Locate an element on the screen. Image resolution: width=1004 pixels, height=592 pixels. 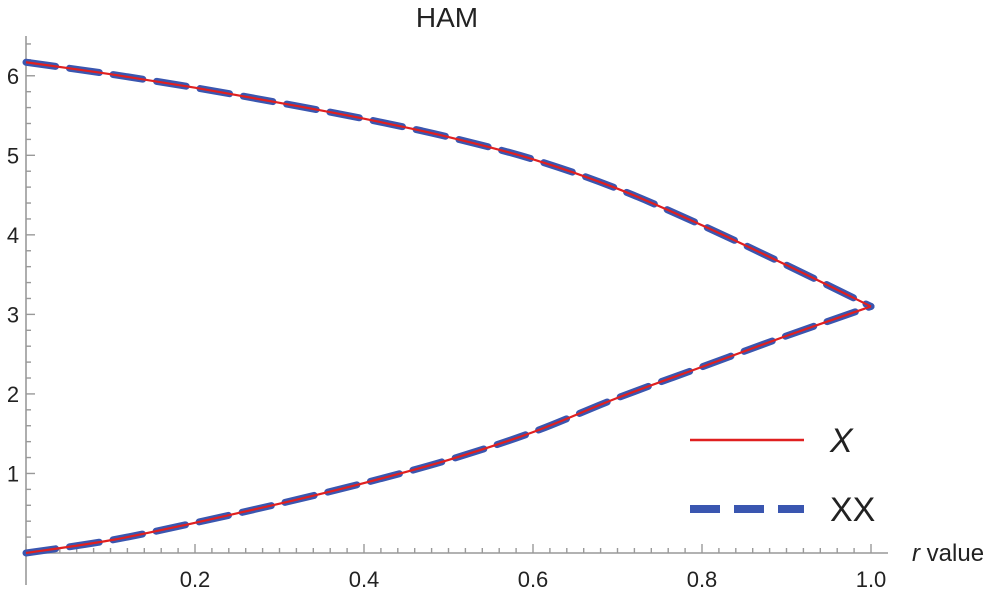
chart-title: HAM is located at coordinates (447, 17).